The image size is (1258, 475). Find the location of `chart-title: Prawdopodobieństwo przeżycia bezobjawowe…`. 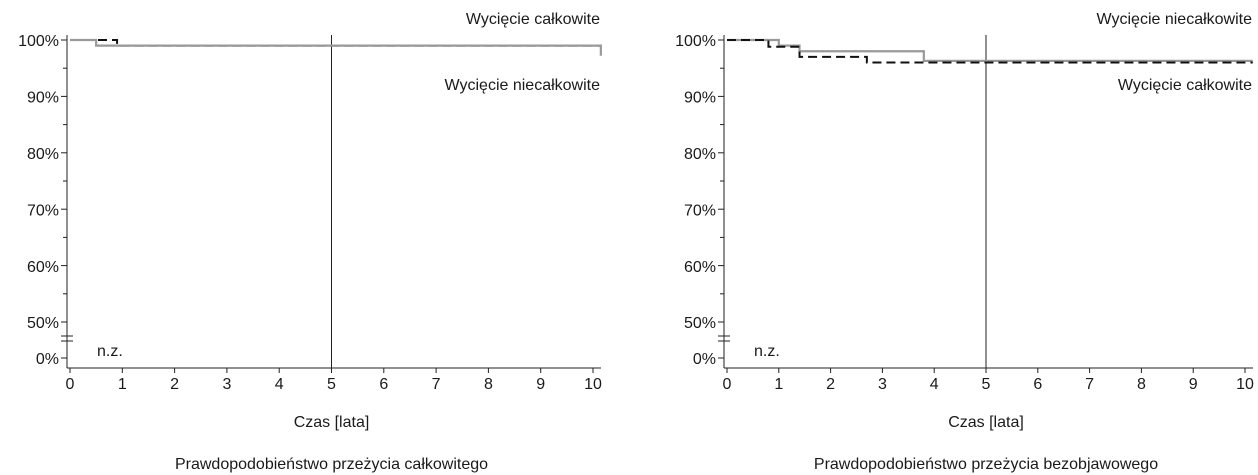

chart-title: Prawdopodobieństwo przeżycia bezobjawowe… is located at coordinates (986, 464).